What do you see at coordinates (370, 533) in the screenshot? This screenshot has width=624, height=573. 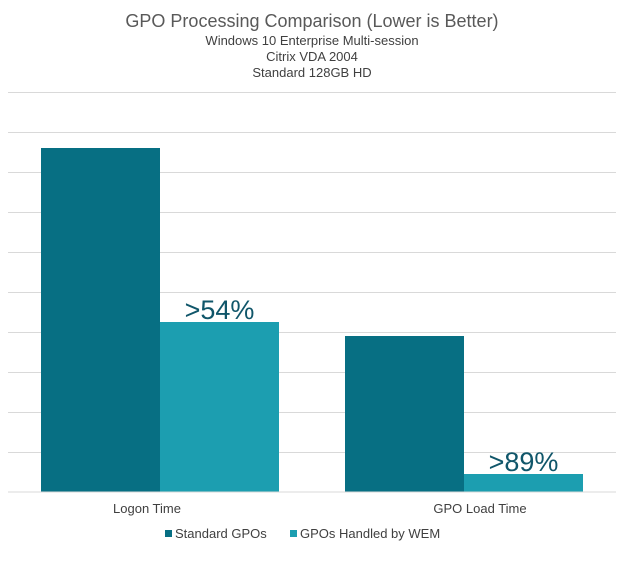 I see `legend-label-gpos-handled-by-wem: GPOs Handled by WEM` at bounding box center [370, 533].